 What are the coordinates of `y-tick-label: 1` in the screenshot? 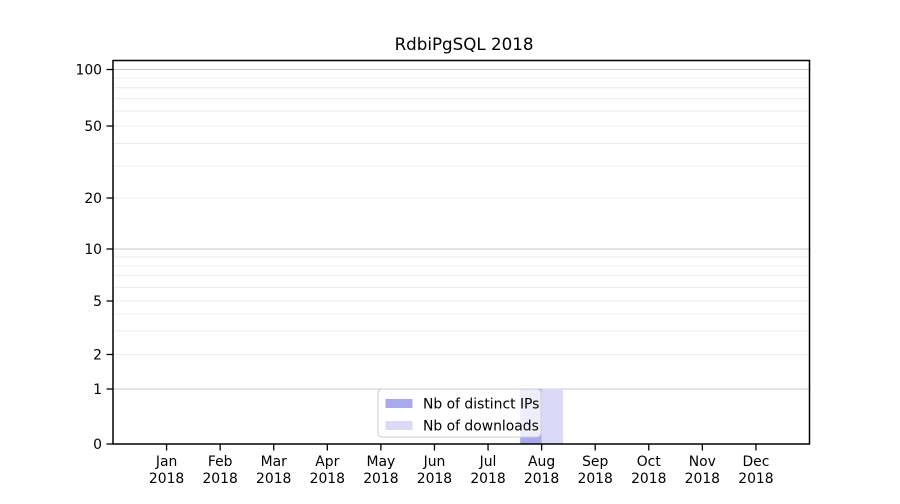 It's located at (97, 390).